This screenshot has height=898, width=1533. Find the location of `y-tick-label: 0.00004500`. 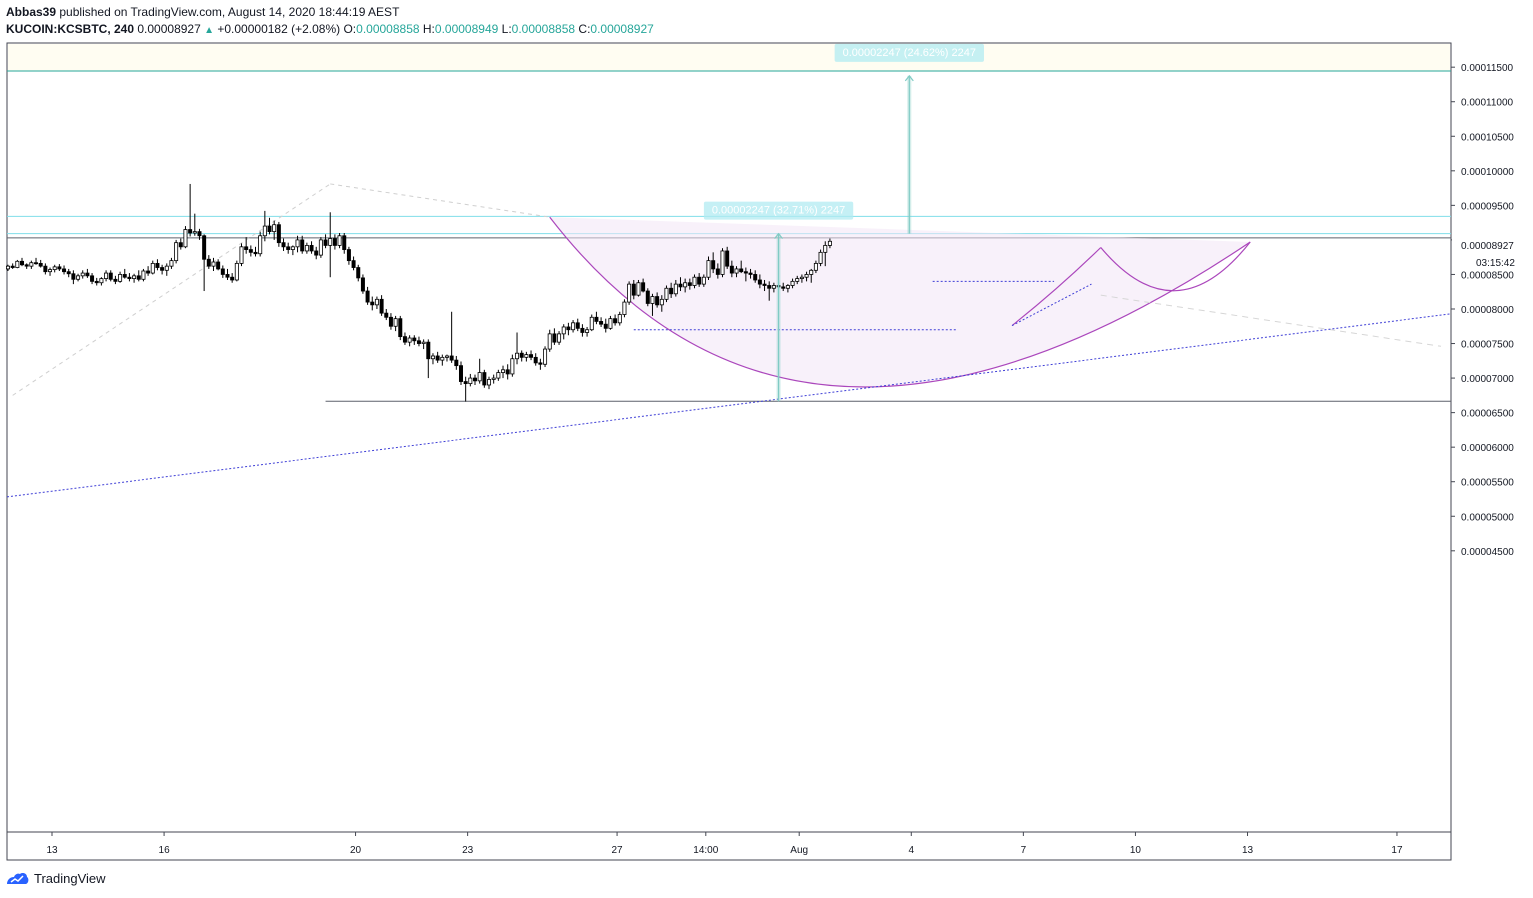

y-tick-label: 0.00004500 is located at coordinates (1487, 552).